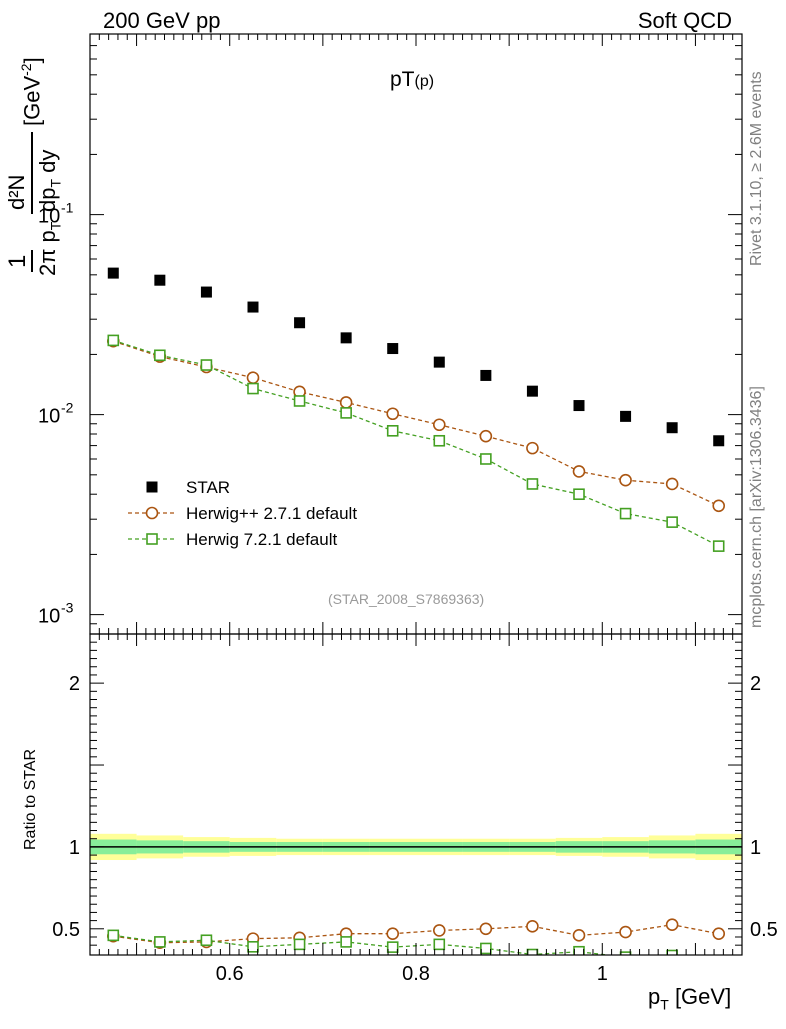  I want to click on plot-title: pT(p), so click(412, 80).